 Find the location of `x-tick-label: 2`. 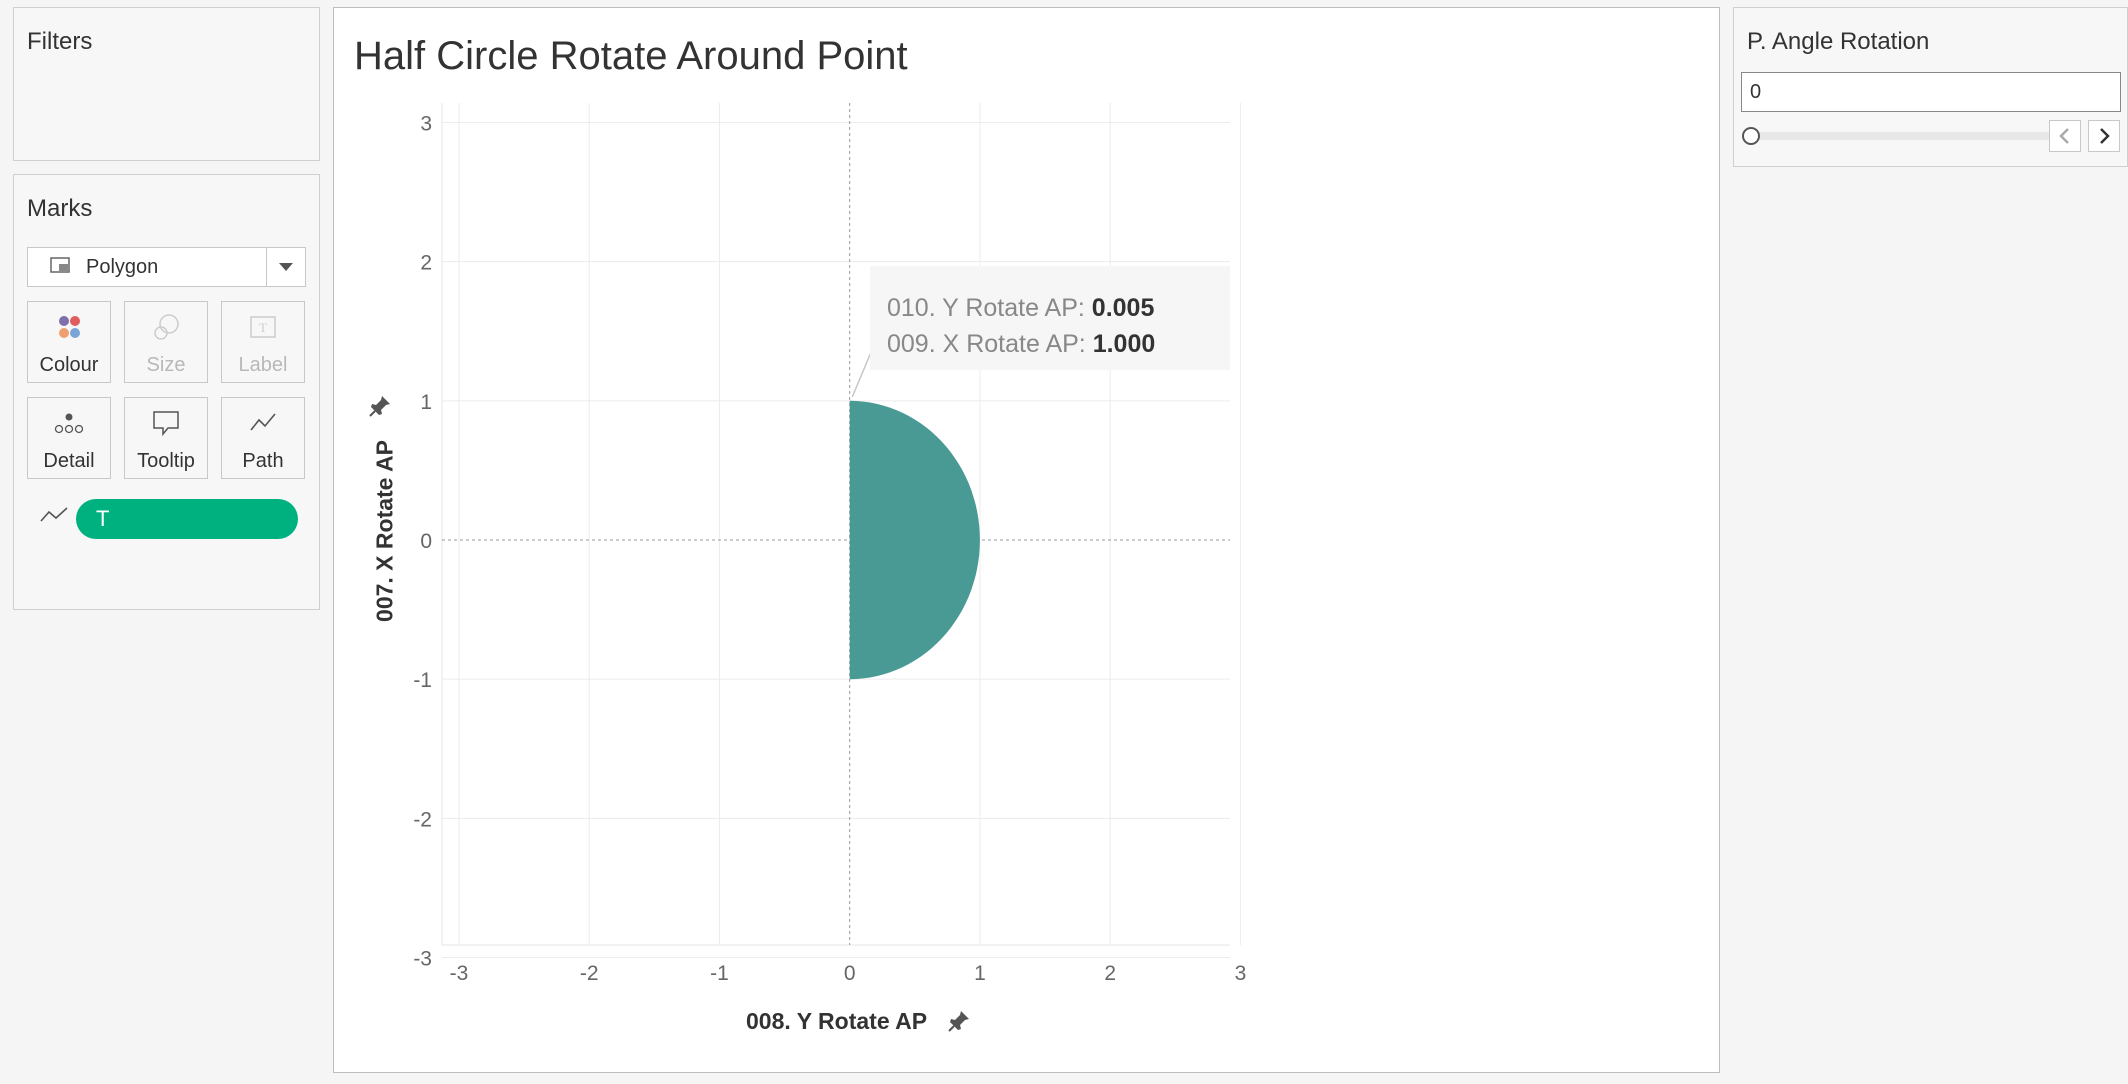

x-tick-label: 2 is located at coordinates (1110, 973).